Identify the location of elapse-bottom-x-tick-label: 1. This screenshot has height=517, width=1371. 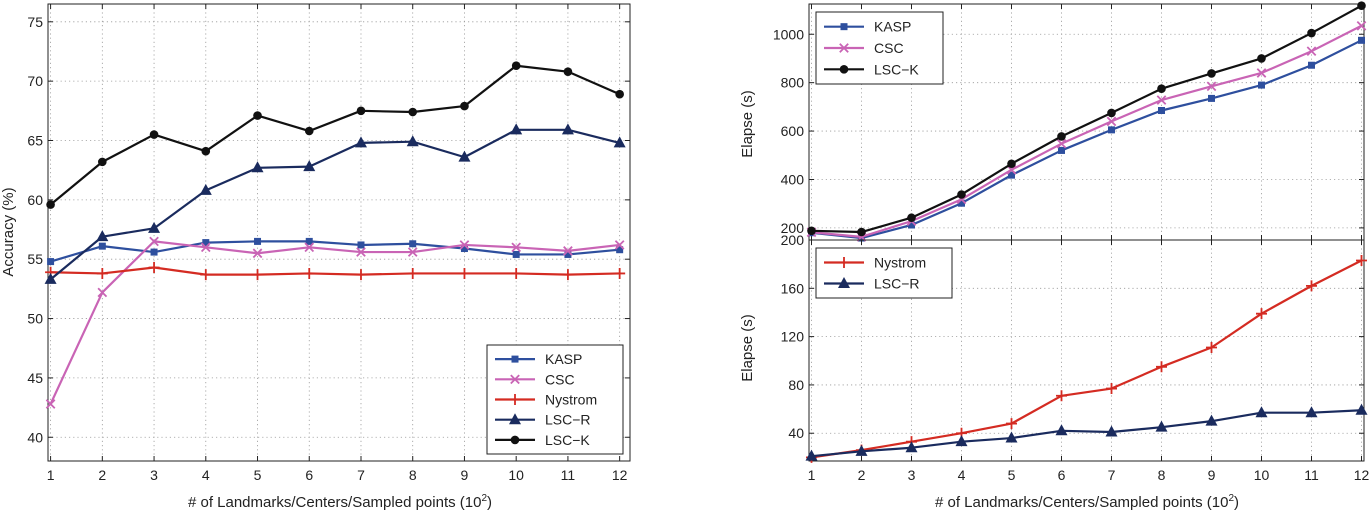
(812, 475).